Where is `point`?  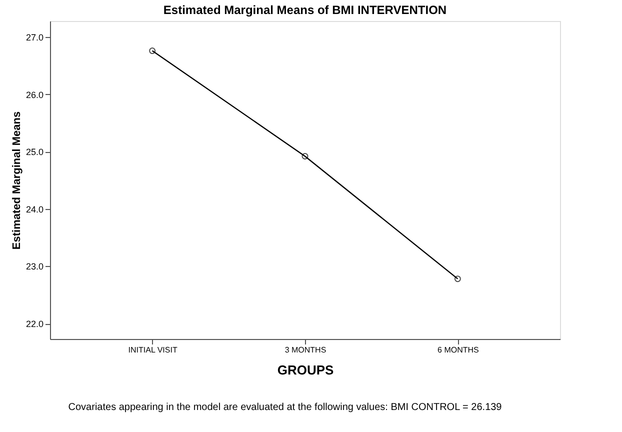 point is located at coordinates (305, 156).